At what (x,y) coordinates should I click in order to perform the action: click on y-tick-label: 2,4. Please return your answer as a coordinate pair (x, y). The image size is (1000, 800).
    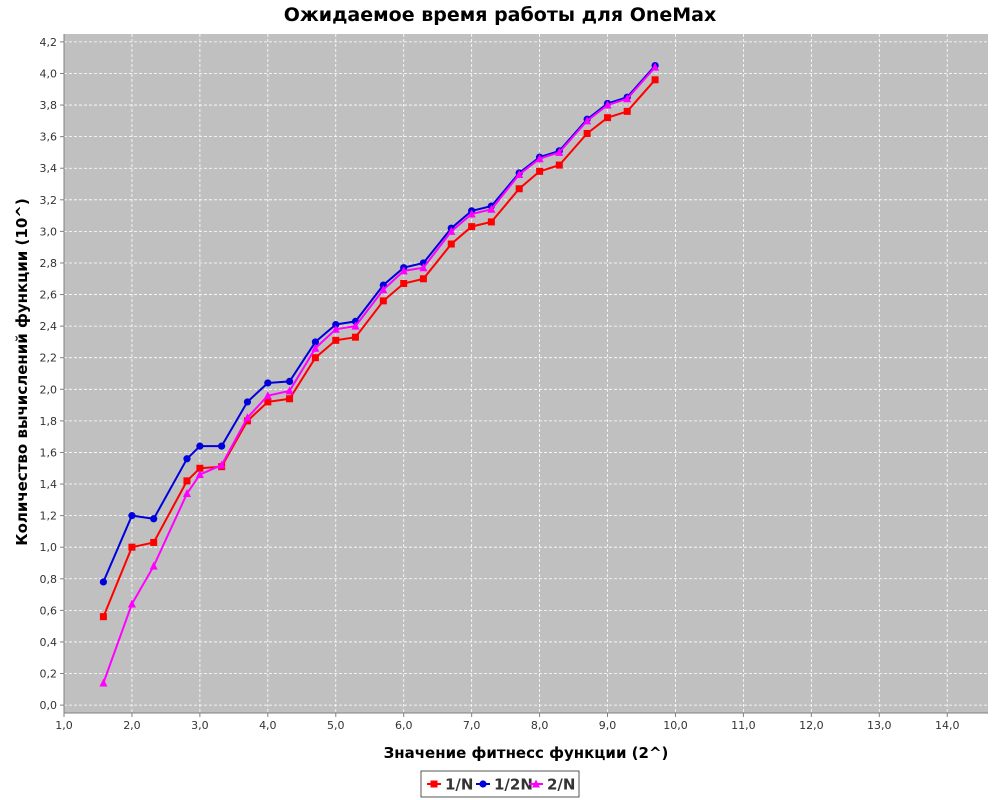
    Looking at the image, I should click on (49, 326).